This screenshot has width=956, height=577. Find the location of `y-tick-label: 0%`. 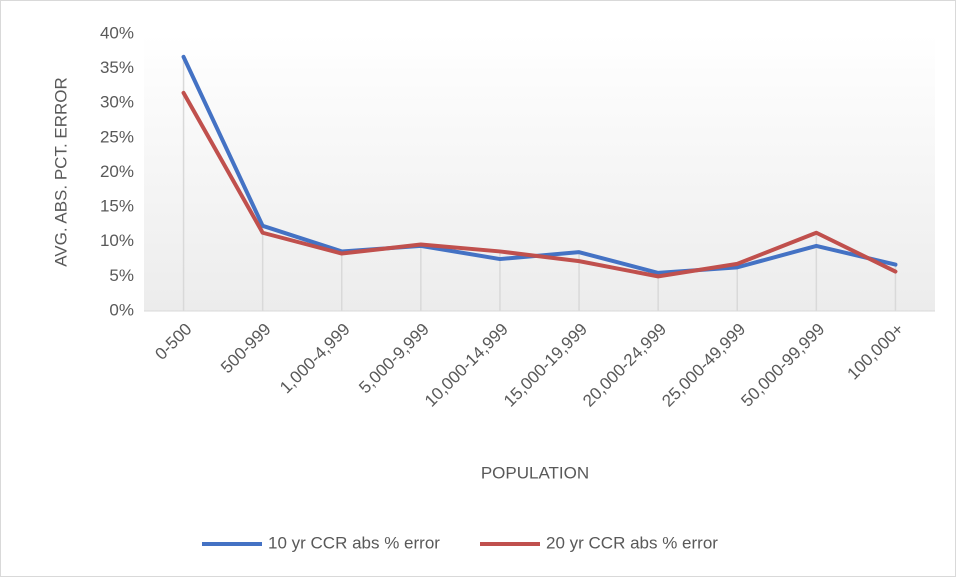

y-tick-label: 0% is located at coordinates (121, 309).